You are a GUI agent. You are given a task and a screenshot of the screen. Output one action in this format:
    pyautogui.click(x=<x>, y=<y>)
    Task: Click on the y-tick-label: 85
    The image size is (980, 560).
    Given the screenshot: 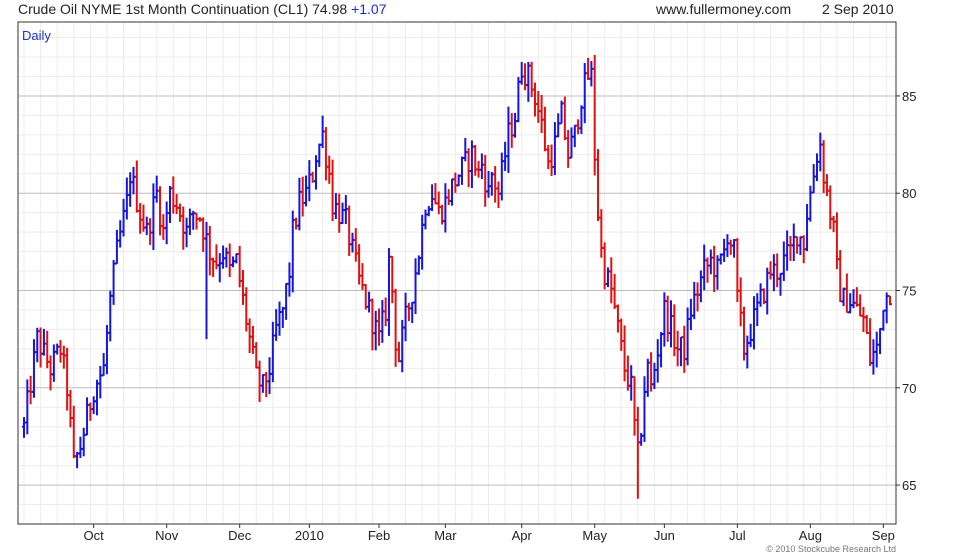 What is the action you would take?
    pyautogui.click(x=909, y=96)
    